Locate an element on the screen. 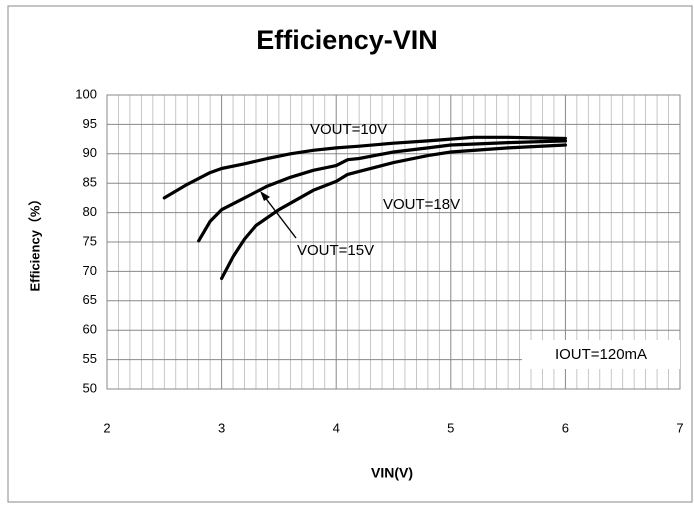  x-tick-label: 4 is located at coordinates (336, 427).